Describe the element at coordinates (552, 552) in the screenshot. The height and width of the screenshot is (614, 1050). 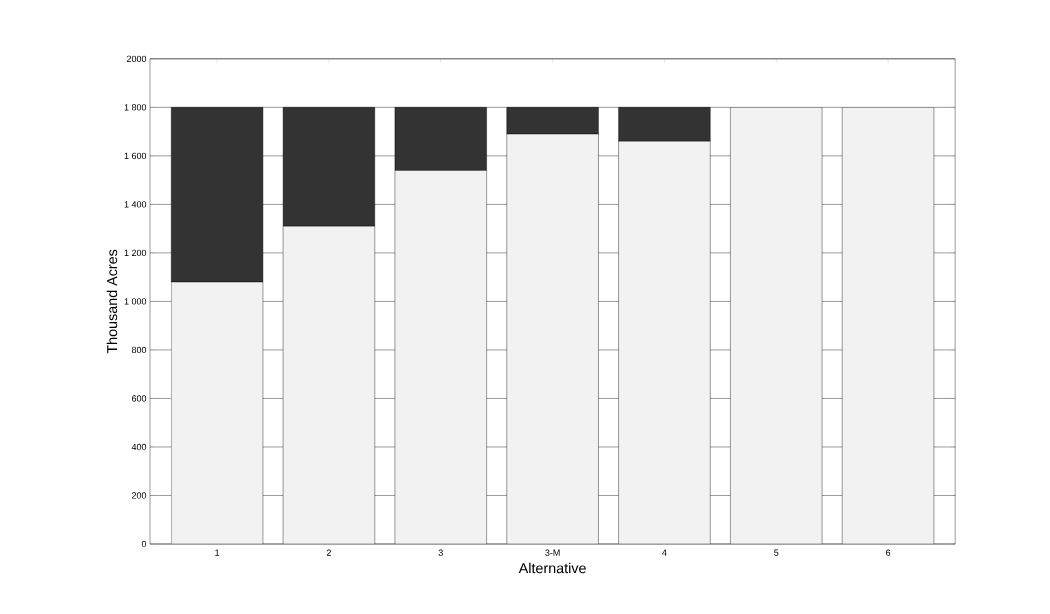
I see `x-tick-label: 3-M` at that location.